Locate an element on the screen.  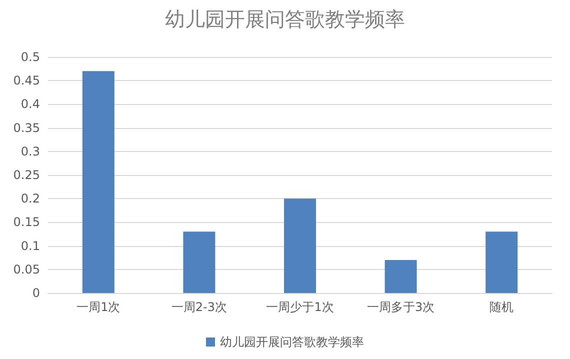
y-tick-label: 0.1 is located at coordinates (30, 245).